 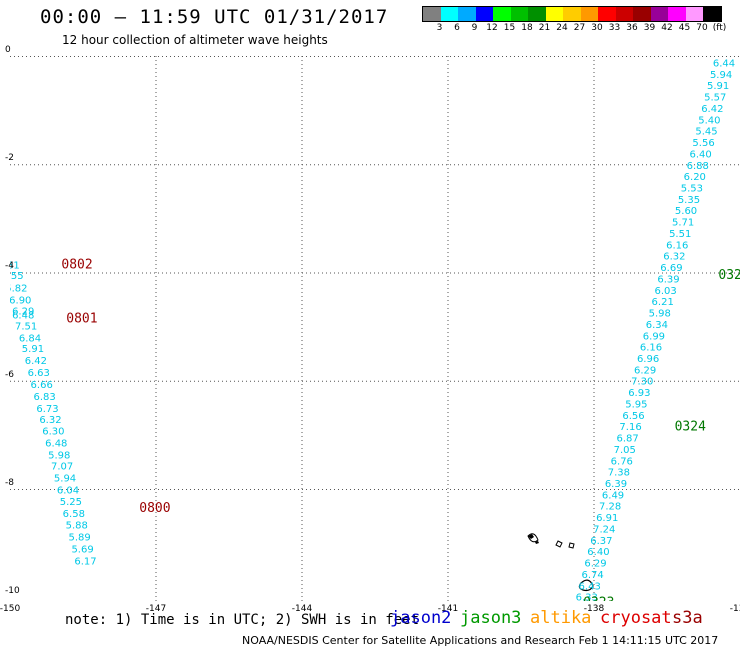 What do you see at coordinates (677, 245) in the screenshot?
I see `wave-height-value: 6.16` at bounding box center [677, 245].